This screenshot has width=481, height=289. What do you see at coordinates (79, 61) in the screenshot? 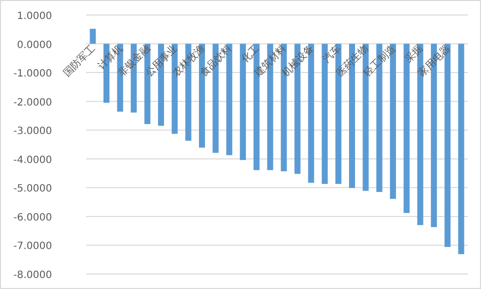
I see `x-tick-label: 国防军工` at bounding box center [79, 61].